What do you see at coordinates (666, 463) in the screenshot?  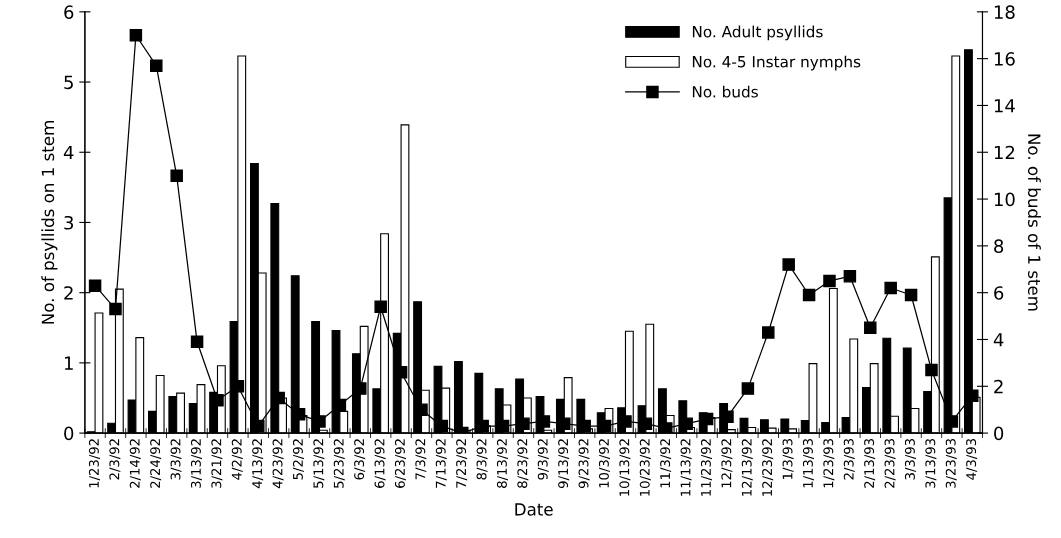 I see `x-tick-label: 11/3/92` at bounding box center [666, 463].